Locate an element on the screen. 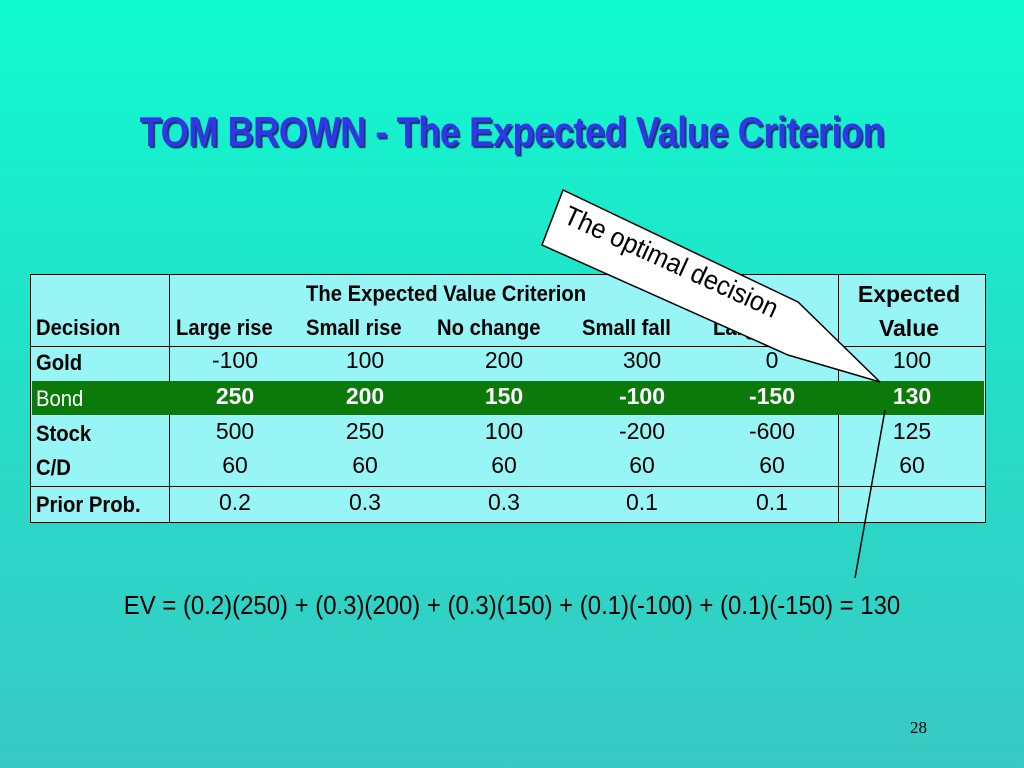 This screenshot has height=768, width=1024. table-cell: 300 is located at coordinates (642, 360).